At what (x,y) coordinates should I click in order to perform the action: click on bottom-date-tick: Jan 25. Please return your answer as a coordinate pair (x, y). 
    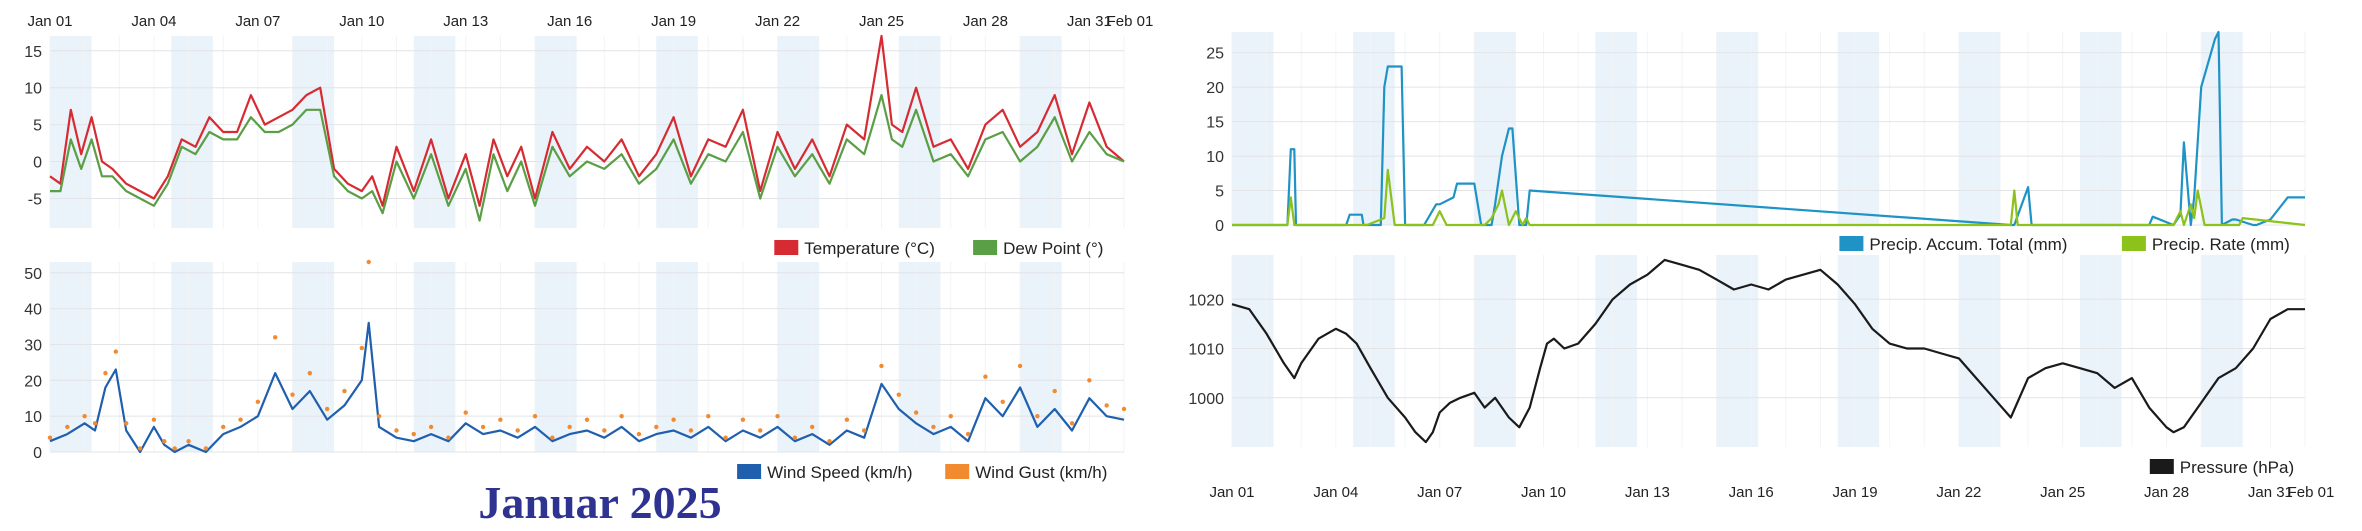
    Looking at the image, I should click on (2062, 492).